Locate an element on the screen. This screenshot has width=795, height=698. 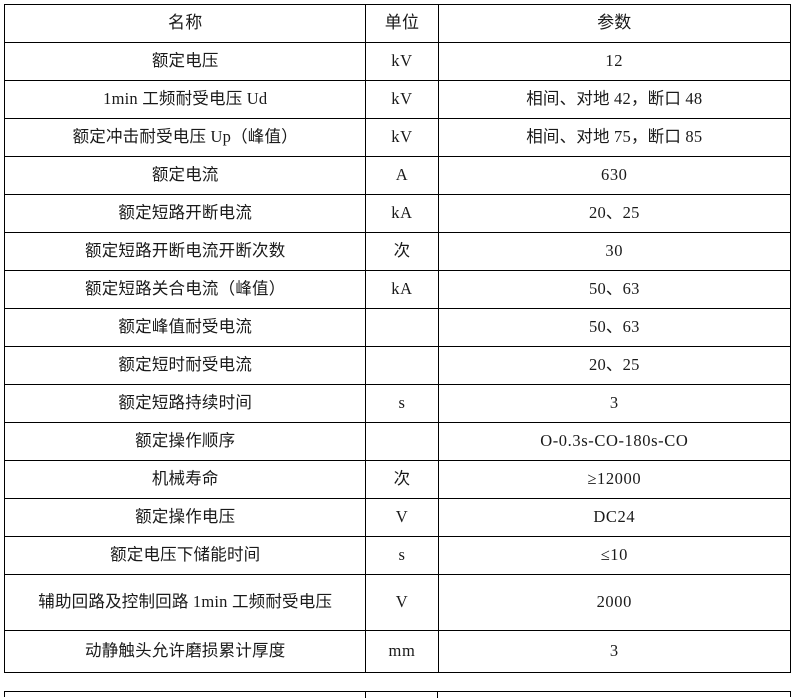
column-header-unit: 单位 is located at coordinates (402, 23).